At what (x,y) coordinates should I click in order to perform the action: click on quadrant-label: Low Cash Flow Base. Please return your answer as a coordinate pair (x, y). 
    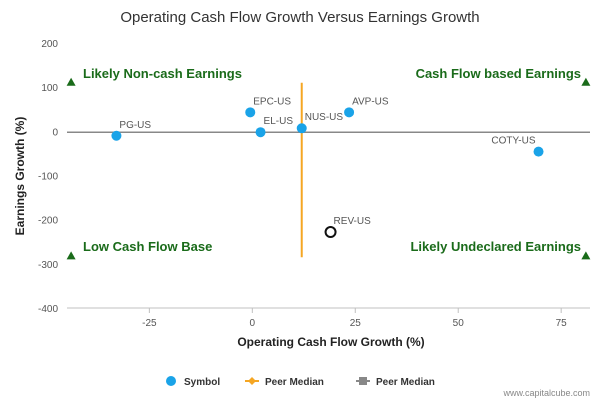
    Looking at the image, I should click on (147, 246).